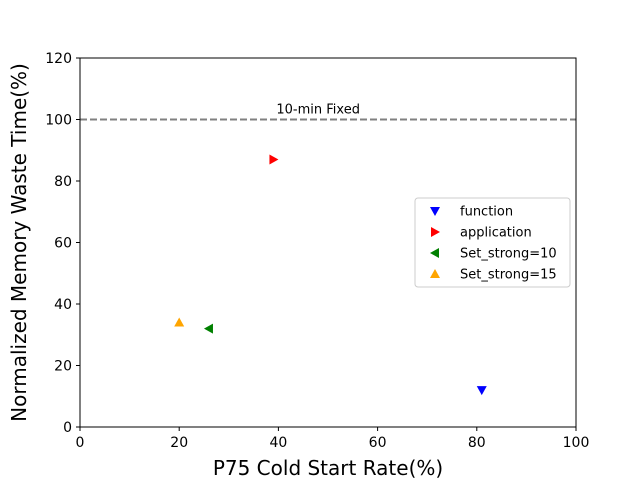 The image size is (640, 480). What do you see at coordinates (576, 443) in the screenshot?
I see `x-tick-label: 100` at bounding box center [576, 443].